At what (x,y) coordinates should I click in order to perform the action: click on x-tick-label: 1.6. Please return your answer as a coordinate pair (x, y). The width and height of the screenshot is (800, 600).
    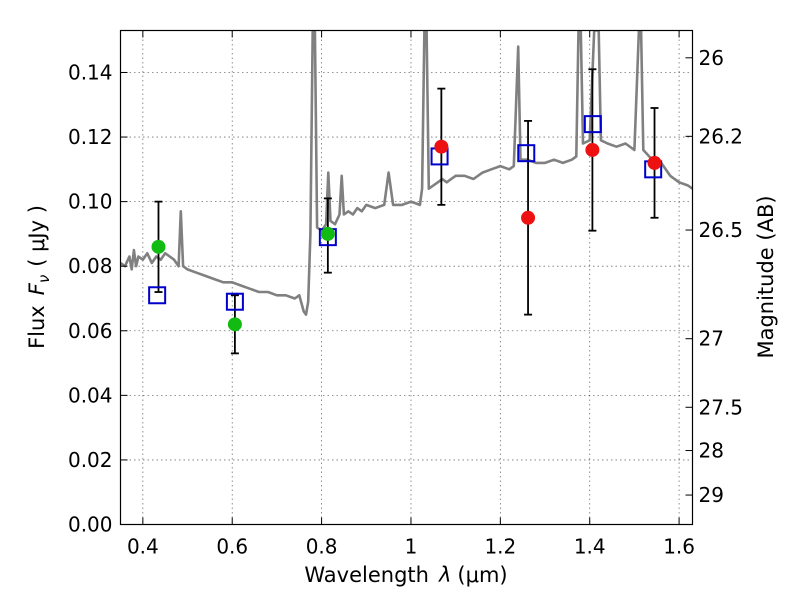
    Looking at the image, I should click on (679, 547).